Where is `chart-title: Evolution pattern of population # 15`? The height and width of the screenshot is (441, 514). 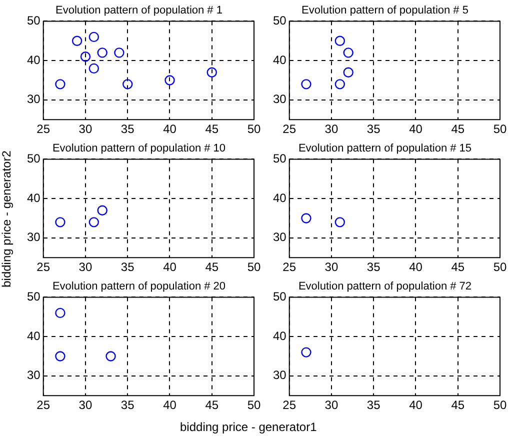 chart-title: Evolution pattern of population # 15 is located at coordinates (385, 148).